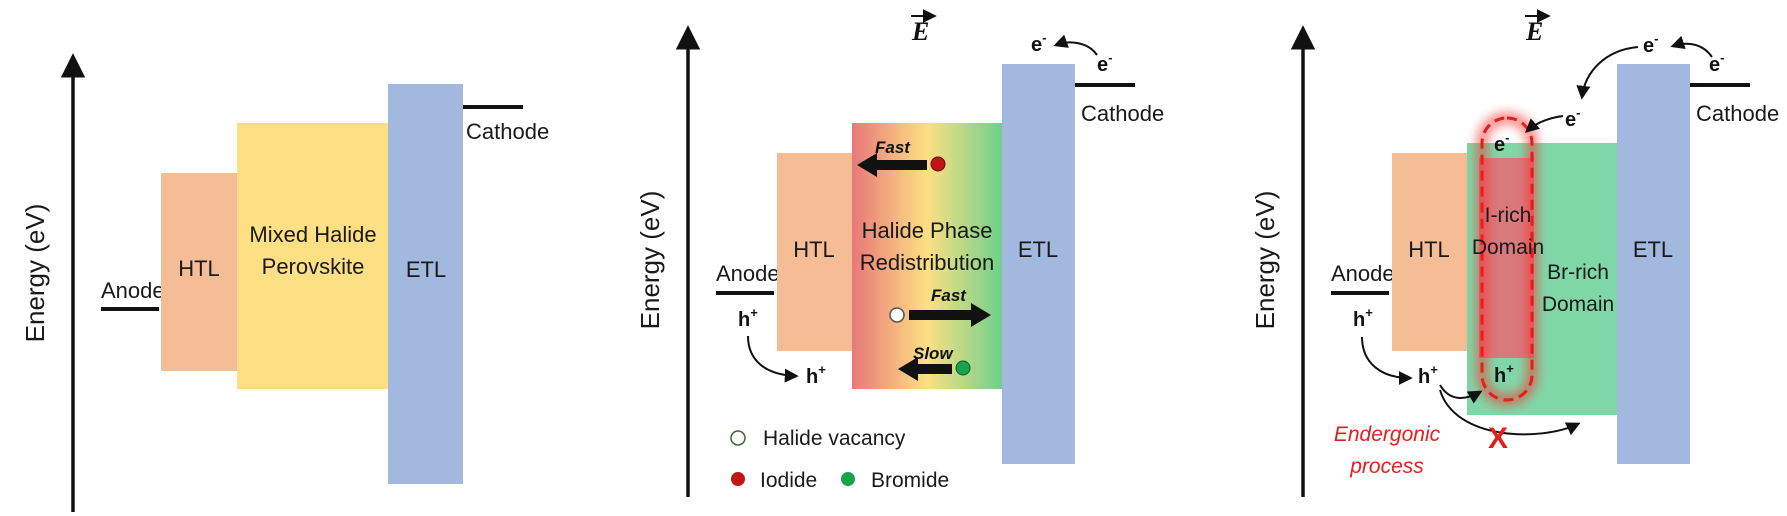  Describe the element at coordinates (1510, 412) in the screenshot. I see `blocked-transfer-arrow` at that location.